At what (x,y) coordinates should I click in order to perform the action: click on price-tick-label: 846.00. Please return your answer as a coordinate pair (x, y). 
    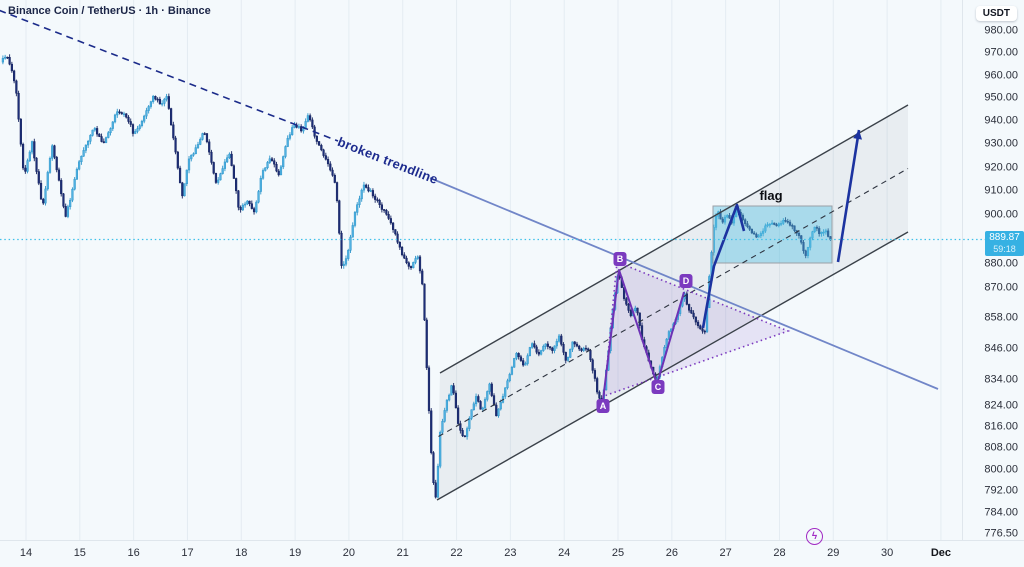
    Looking at the image, I should click on (1001, 348).